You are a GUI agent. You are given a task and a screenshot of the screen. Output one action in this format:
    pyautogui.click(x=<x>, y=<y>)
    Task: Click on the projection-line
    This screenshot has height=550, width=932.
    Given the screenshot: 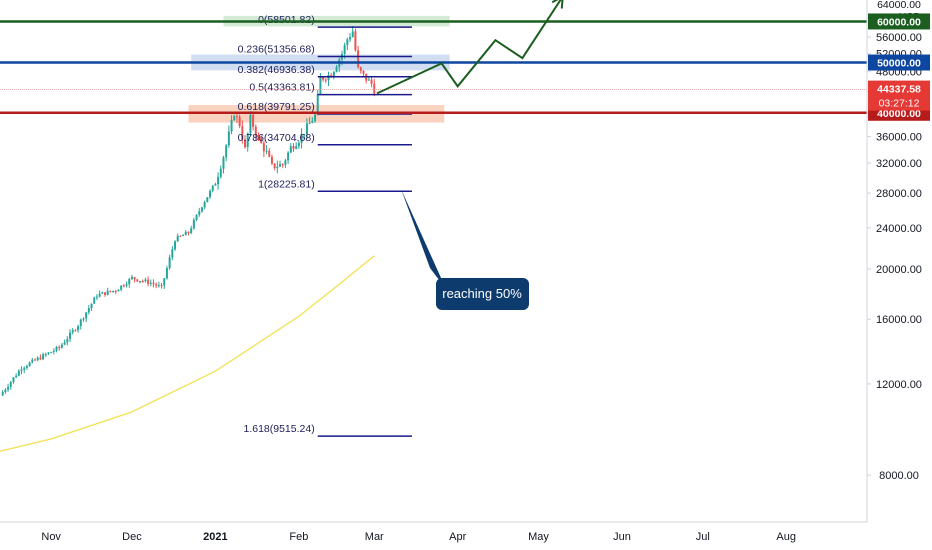 What is the action you would take?
    pyautogui.click(x=469, y=47)
    